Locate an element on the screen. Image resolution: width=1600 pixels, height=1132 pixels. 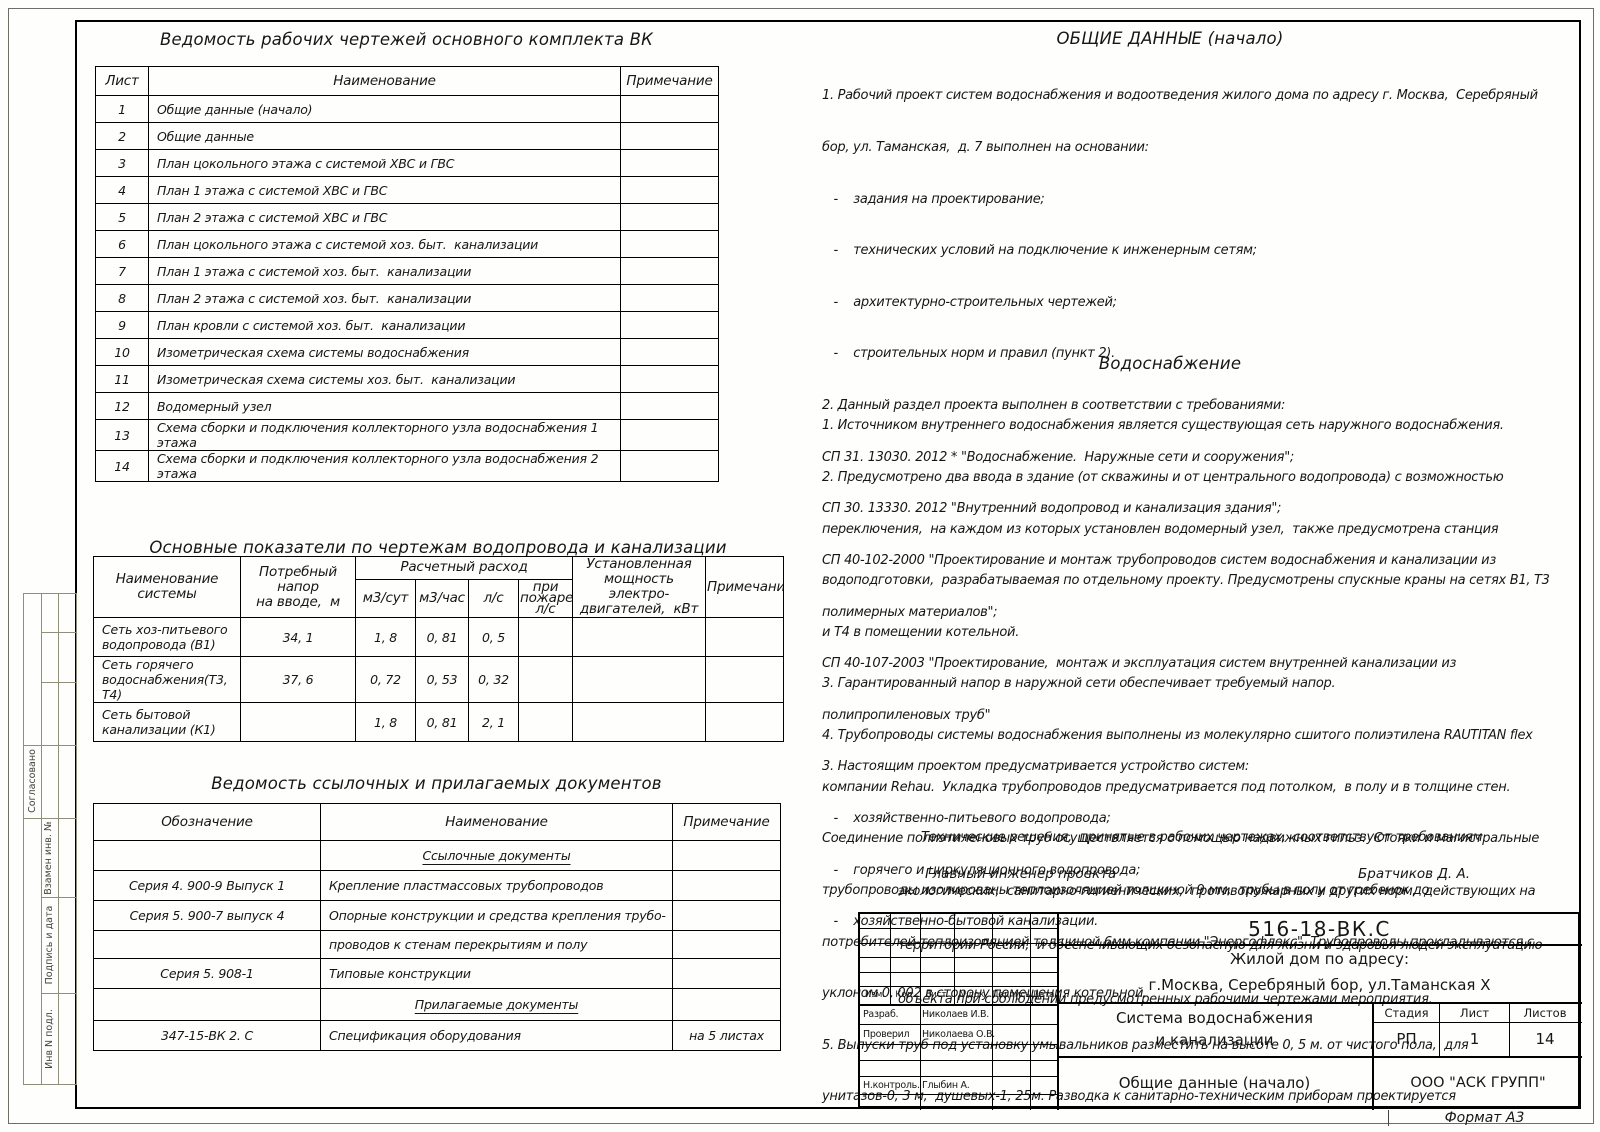
table-header-row: Обозначение Наименование Примечание is located at coordinates (437, 822).